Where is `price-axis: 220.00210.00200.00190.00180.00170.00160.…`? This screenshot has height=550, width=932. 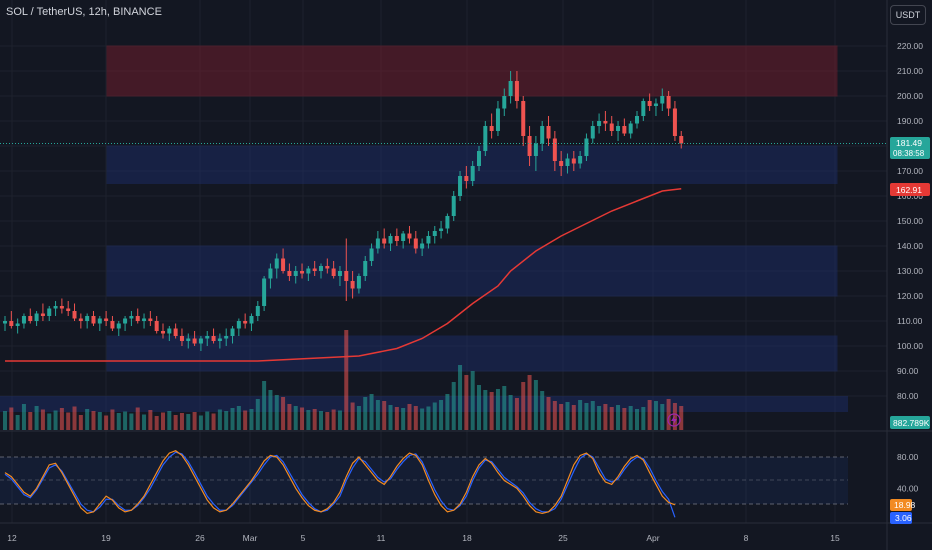
price-axis: 220.00210.00200.00190.00180.00170.00160.… is located at coordinates (910, 221).